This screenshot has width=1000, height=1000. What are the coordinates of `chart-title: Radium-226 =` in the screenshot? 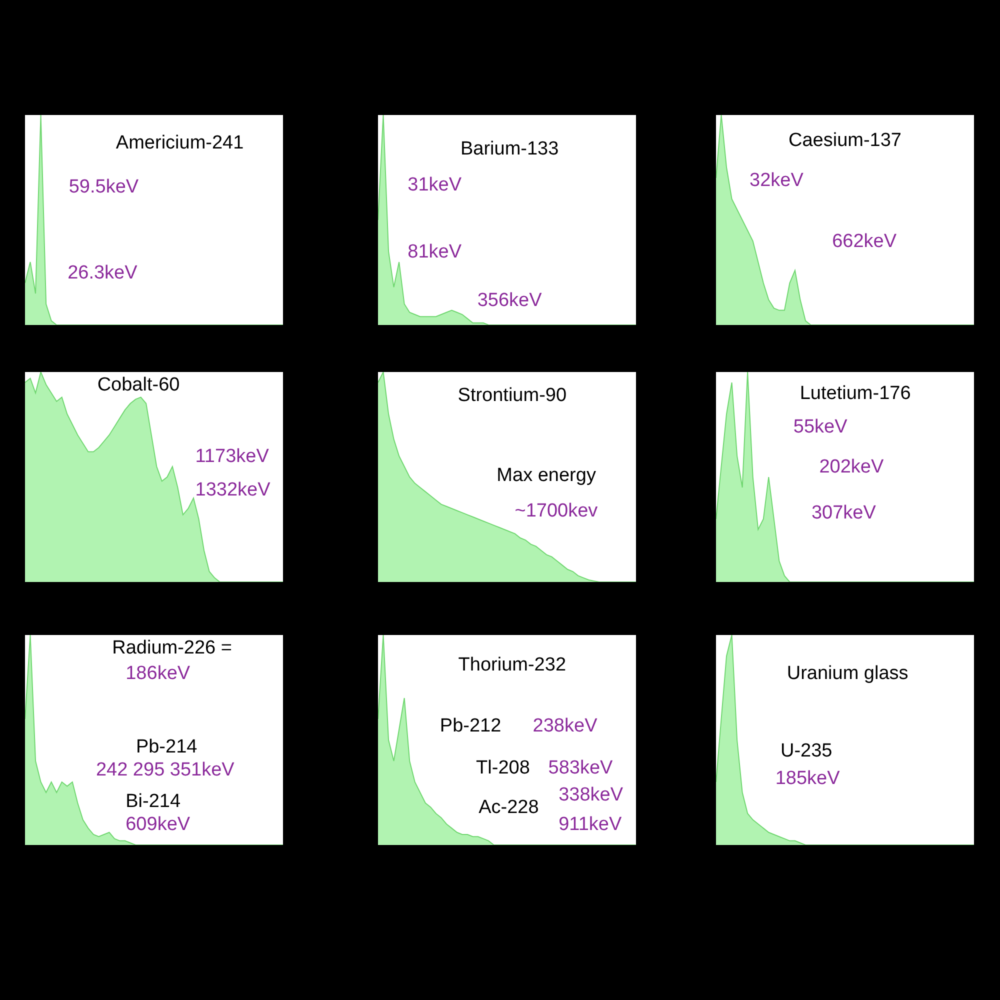 It's located at (172, 648).